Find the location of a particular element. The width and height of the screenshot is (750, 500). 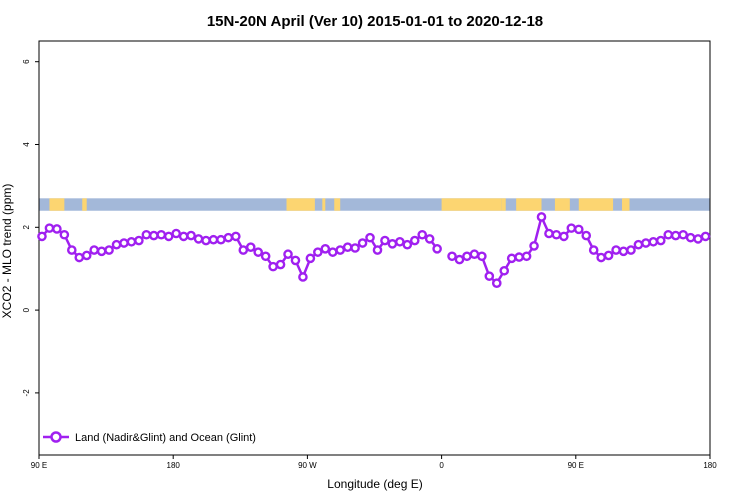

legend-label: Land (Nadir&Glint) and Ocean (Glint) is located at coordinates (165, 438).